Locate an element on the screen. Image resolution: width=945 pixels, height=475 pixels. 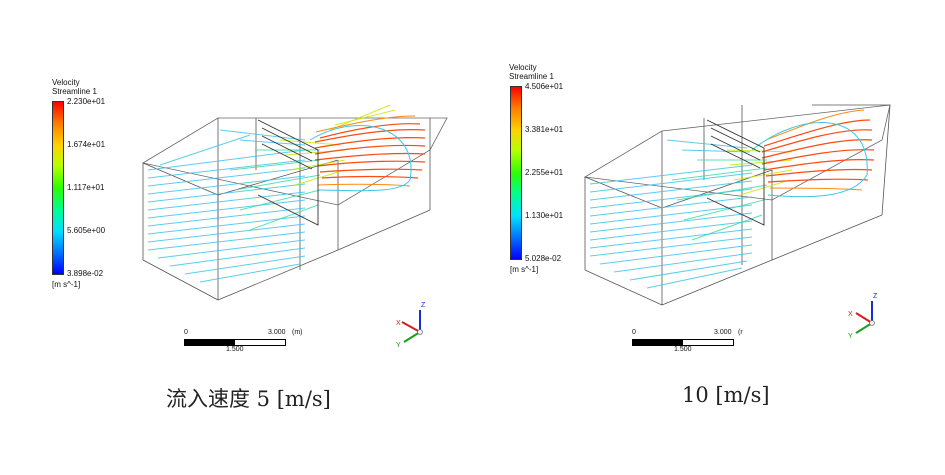
caption: 流入速度 5 [m/s] is located at coordinates (248, 399).